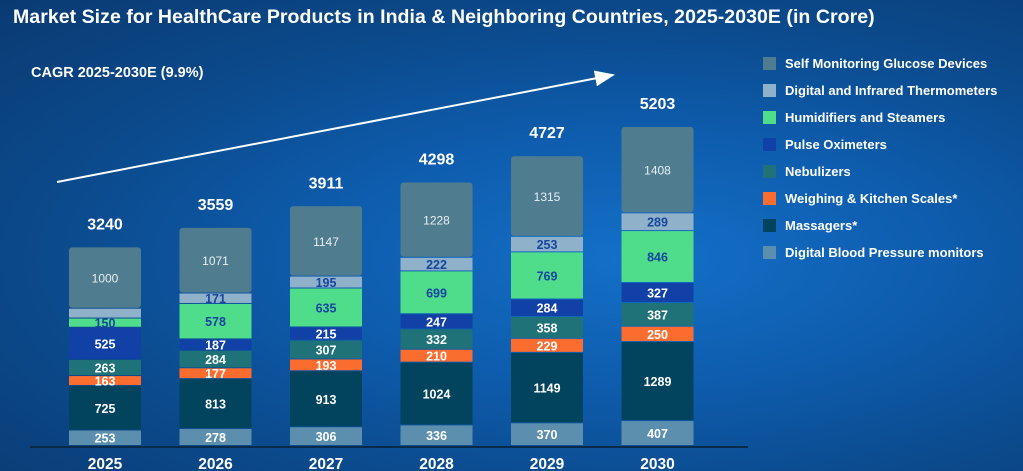 Image resolution: width=1023 pixels, height=471 pixels. I want to click on data-label: 263, so click(105, 368).